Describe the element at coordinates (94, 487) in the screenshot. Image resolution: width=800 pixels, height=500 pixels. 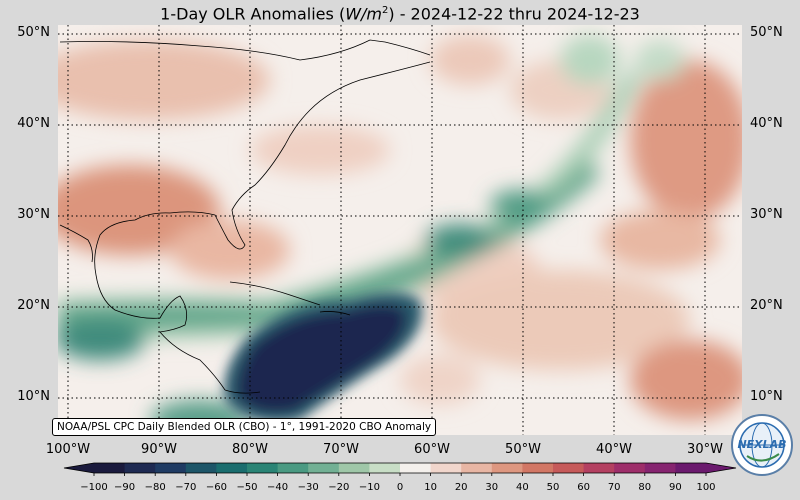
I see `colorbar-tick-label: −100` at that location.